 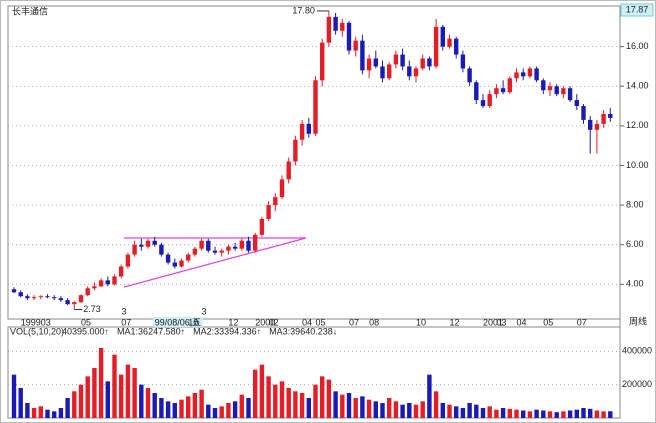 What do you see at coordinates (638, 320) in the screenshot?
I see `period-label: 周线` at bounding box center [638, 320].